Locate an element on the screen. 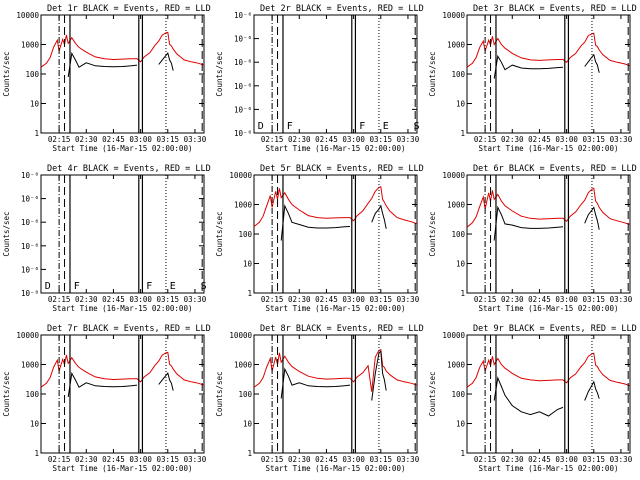 The height and width of the screenshot is (480, 640). phase-marker: S is located at coordinates (204, 286).